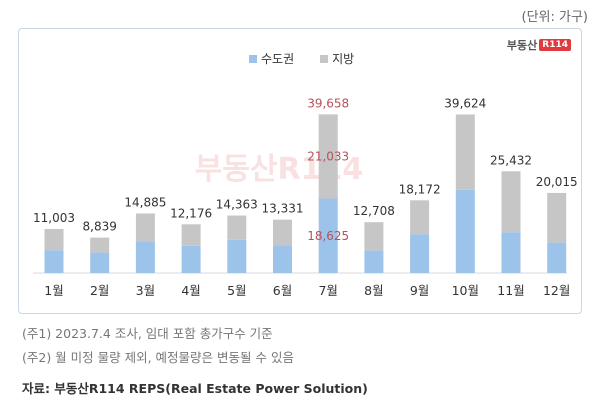  What do you see at coordinates (99, 290) in the screenshot?
I see `x-tick-label: 2월` at bounding box center [99, 290].